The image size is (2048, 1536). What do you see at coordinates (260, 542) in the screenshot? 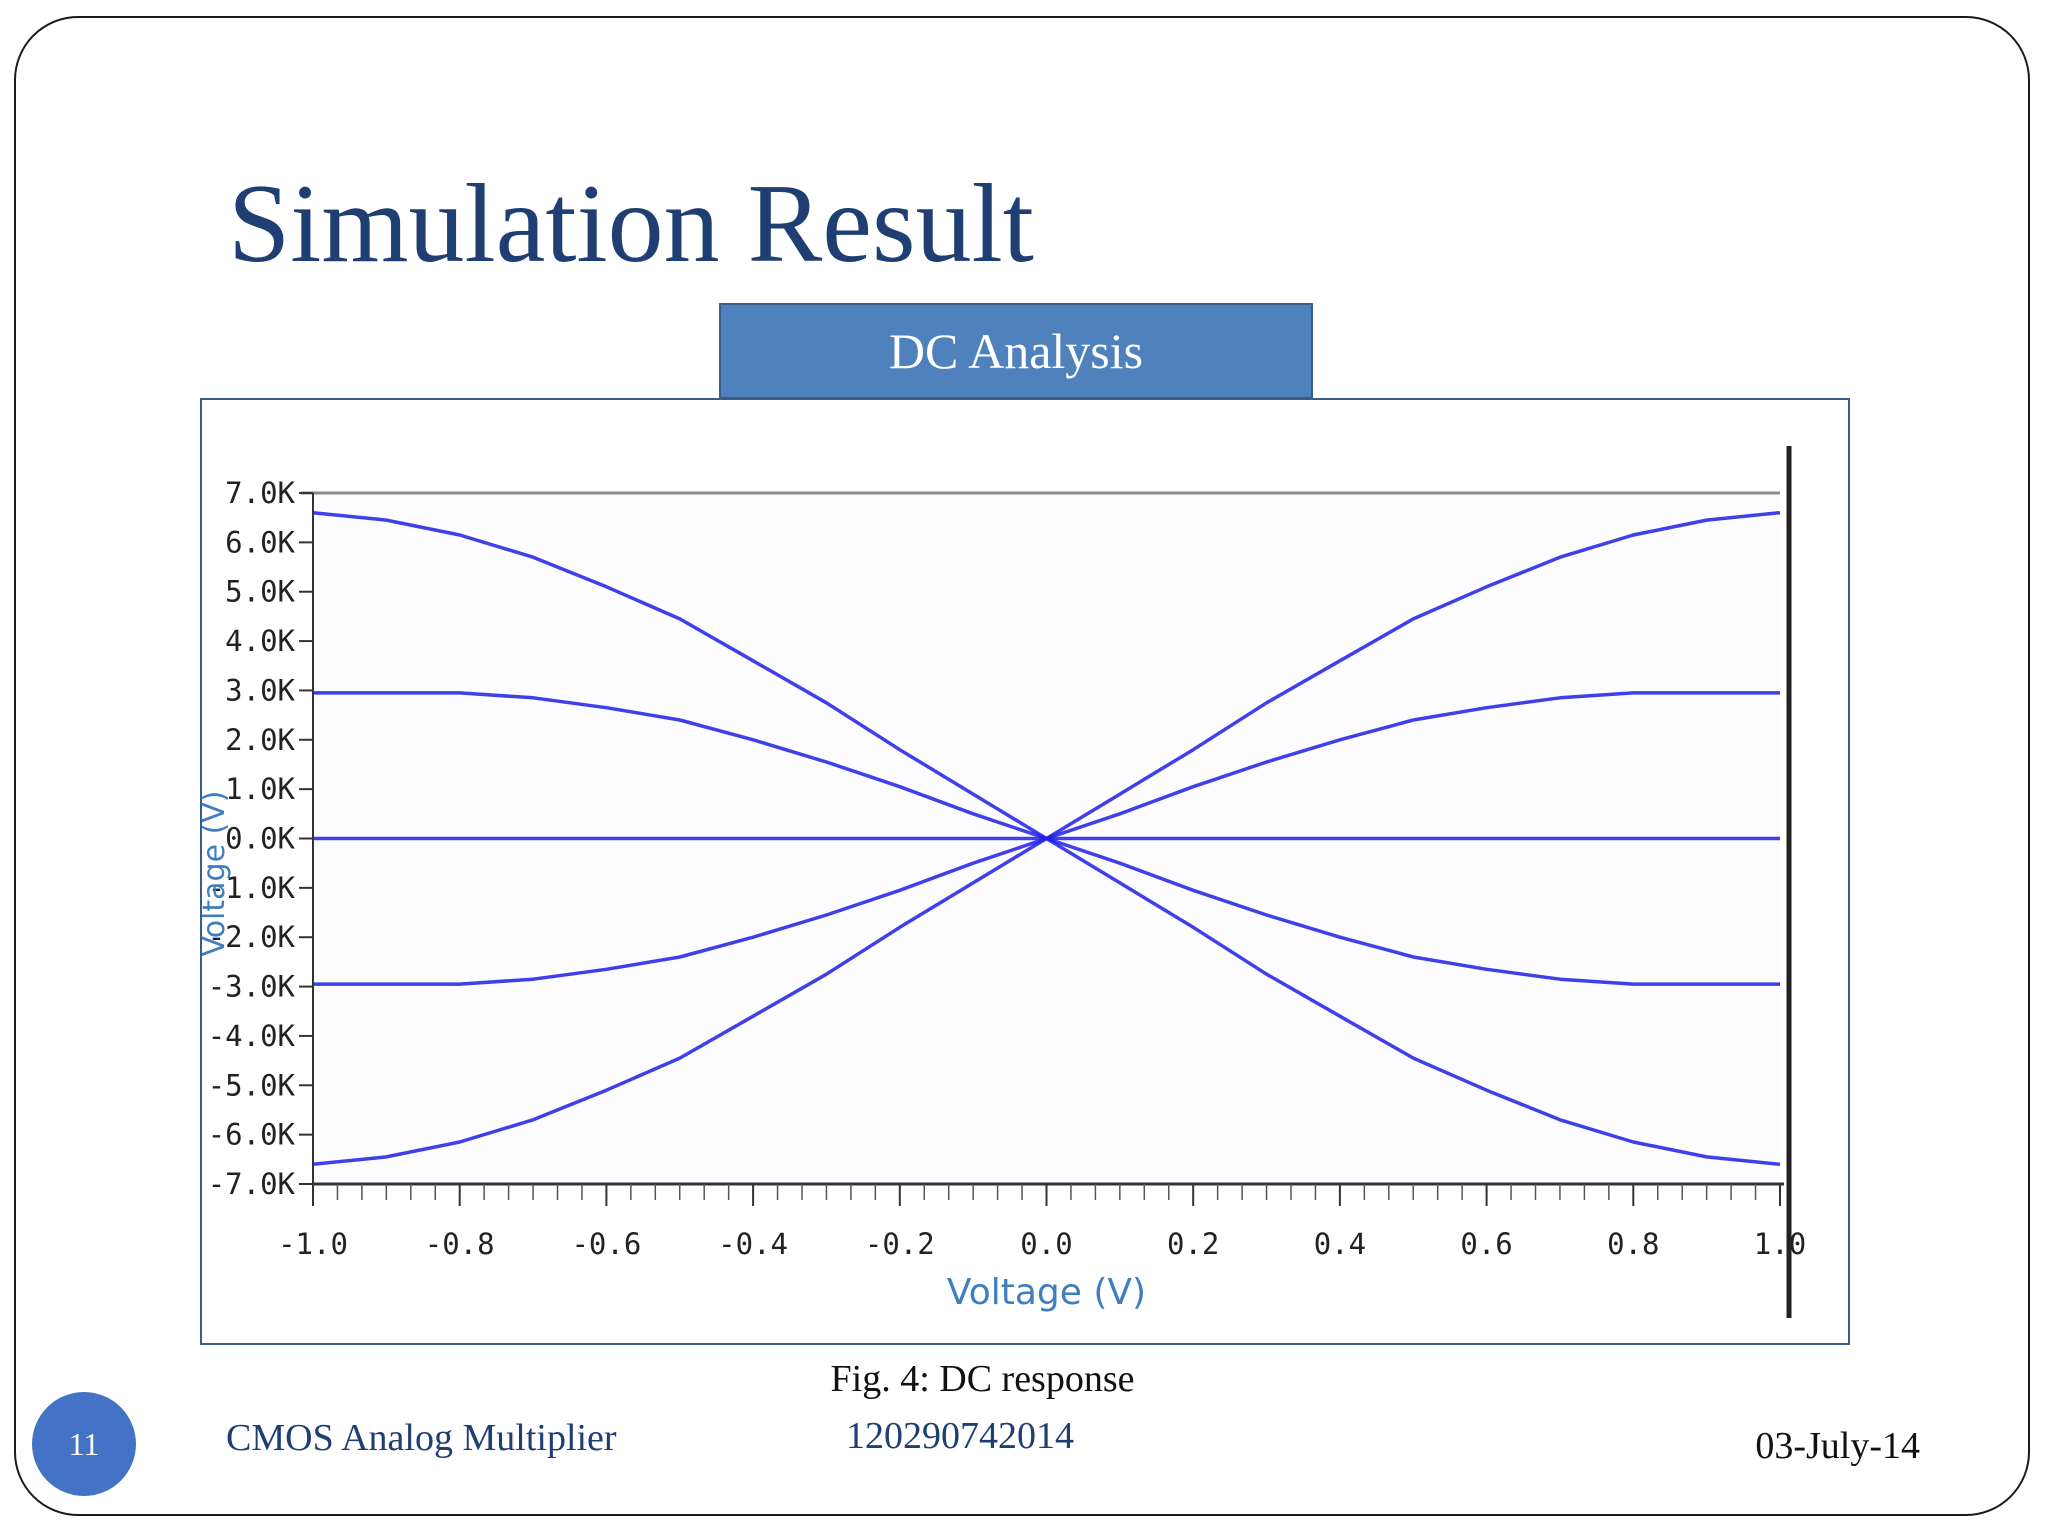
I see `y-tick-label: 6.0K` at bounding box center [260, 542].